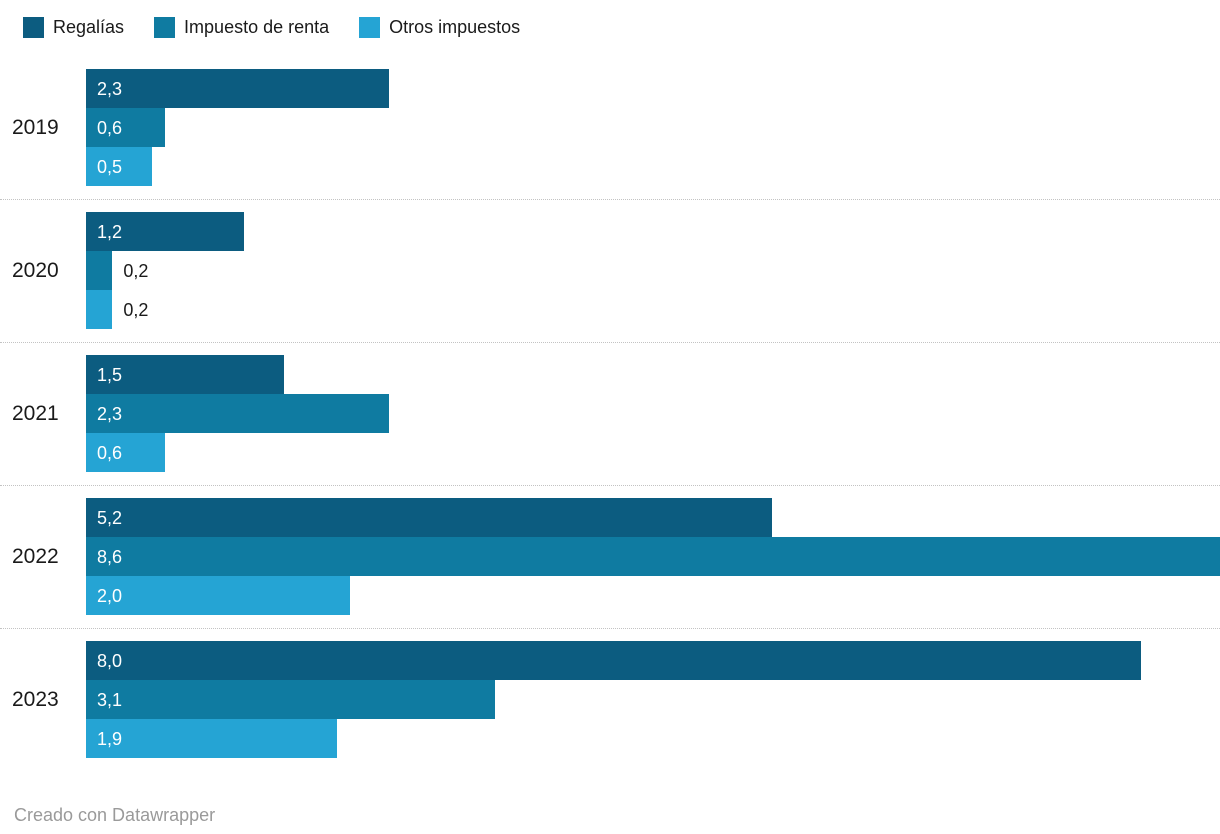 The width and height of the screenshot is (1220, 834). What do you see at coordinates (110, 556) in the screenshot?
I see `value-label: 8,6` at bounding box center [110, 556].